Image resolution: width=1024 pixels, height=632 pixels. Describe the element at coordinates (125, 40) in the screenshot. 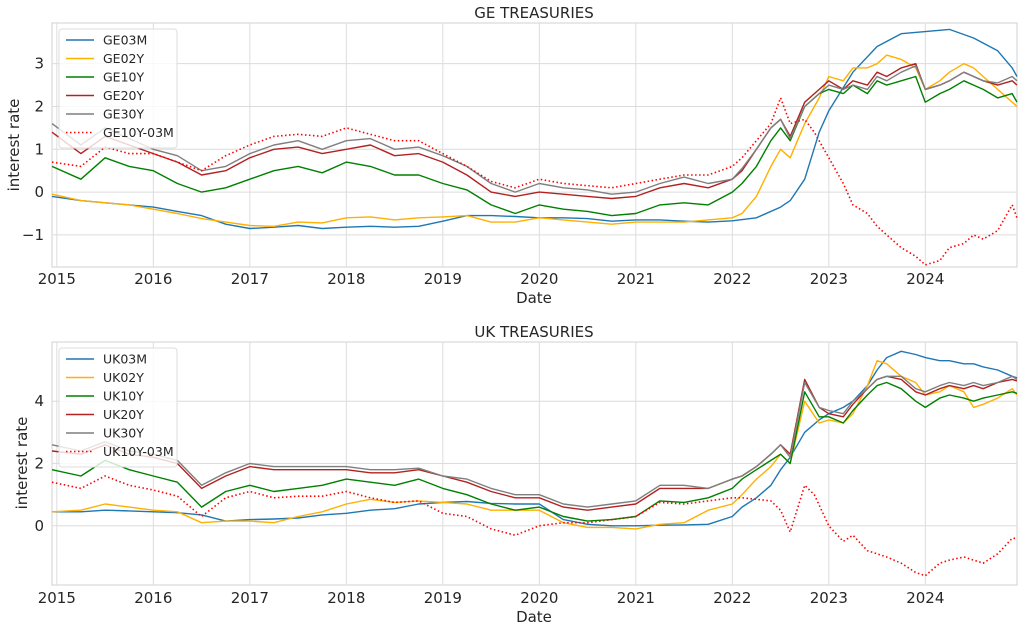

I see `legend-label: GE03M` at that location.